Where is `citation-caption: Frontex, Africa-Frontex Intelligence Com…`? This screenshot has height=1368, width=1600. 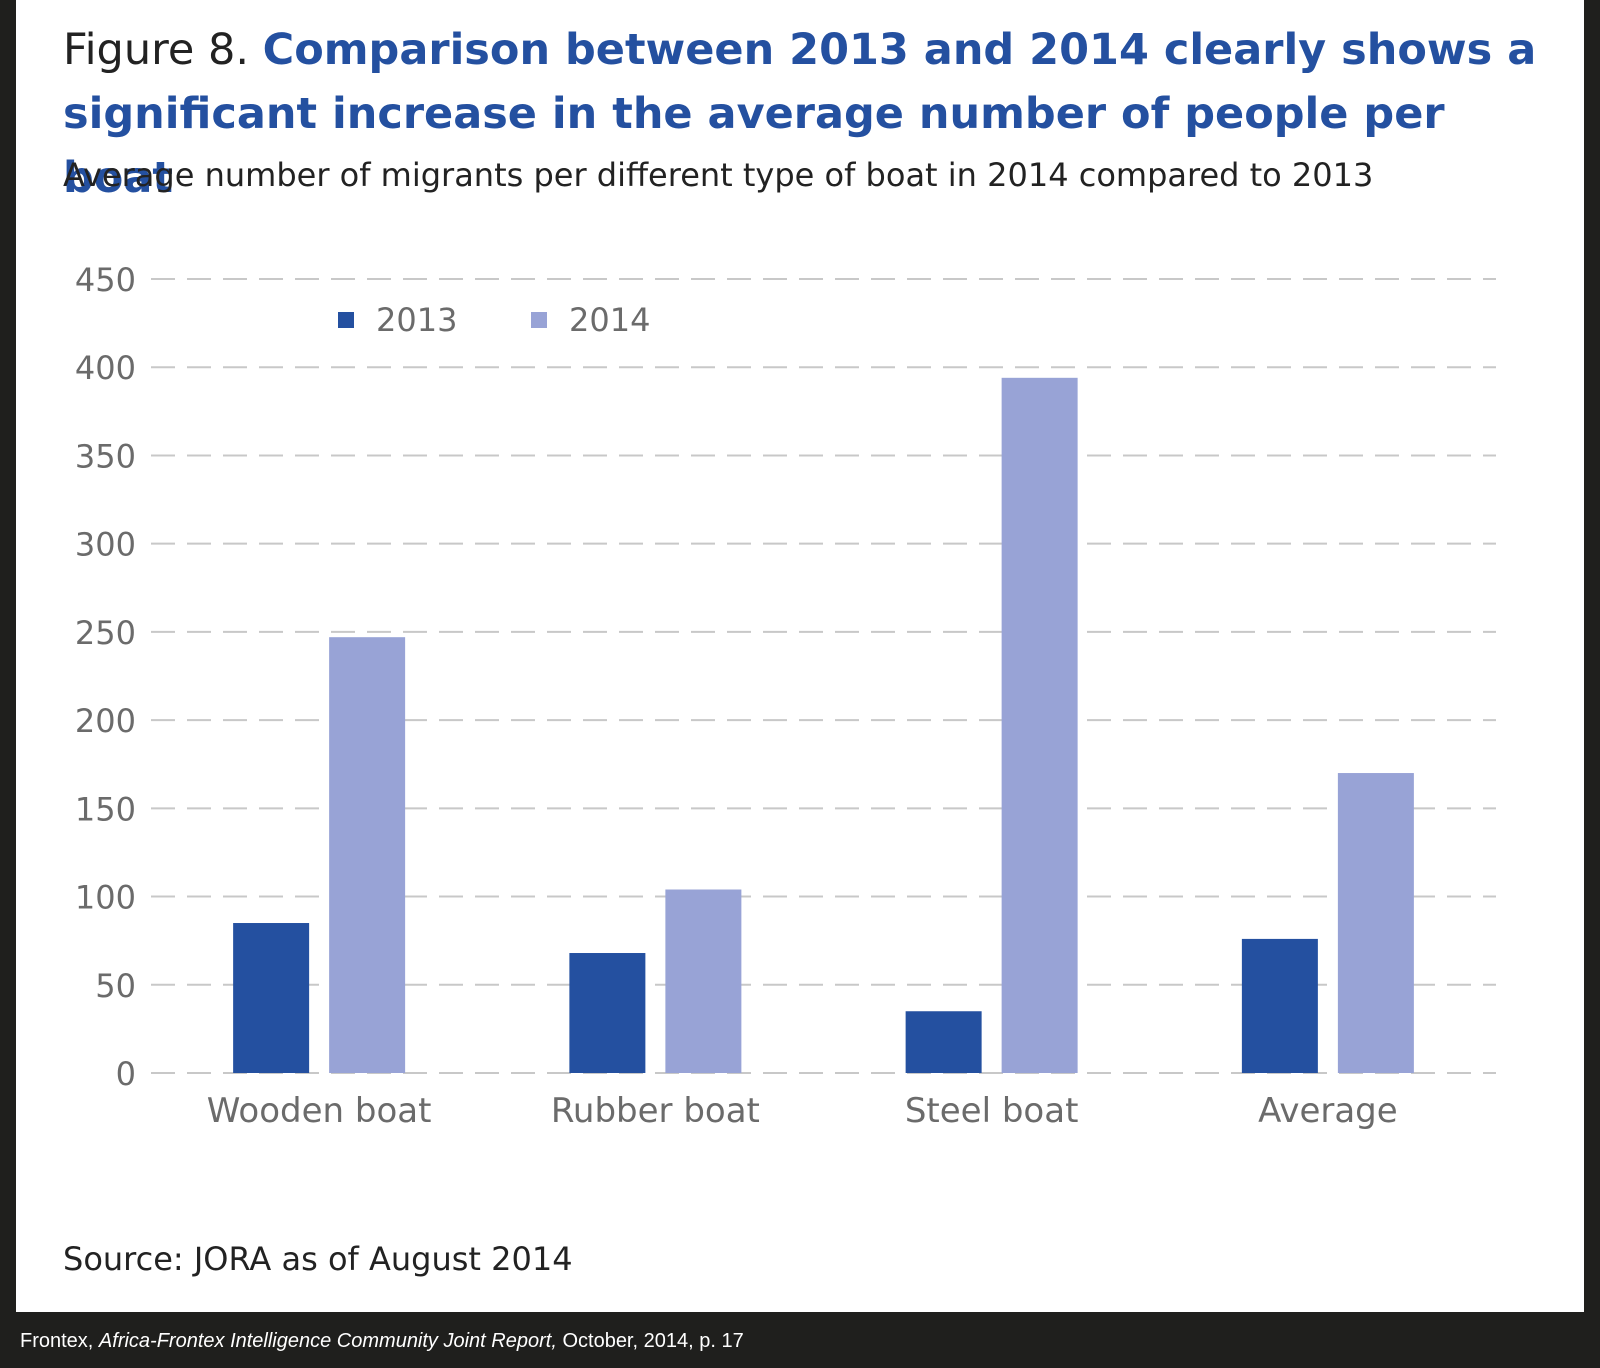
citation-caption: Frontex, Africa-Frontex Intelligence Com… is located at coordinates (382, 1341).